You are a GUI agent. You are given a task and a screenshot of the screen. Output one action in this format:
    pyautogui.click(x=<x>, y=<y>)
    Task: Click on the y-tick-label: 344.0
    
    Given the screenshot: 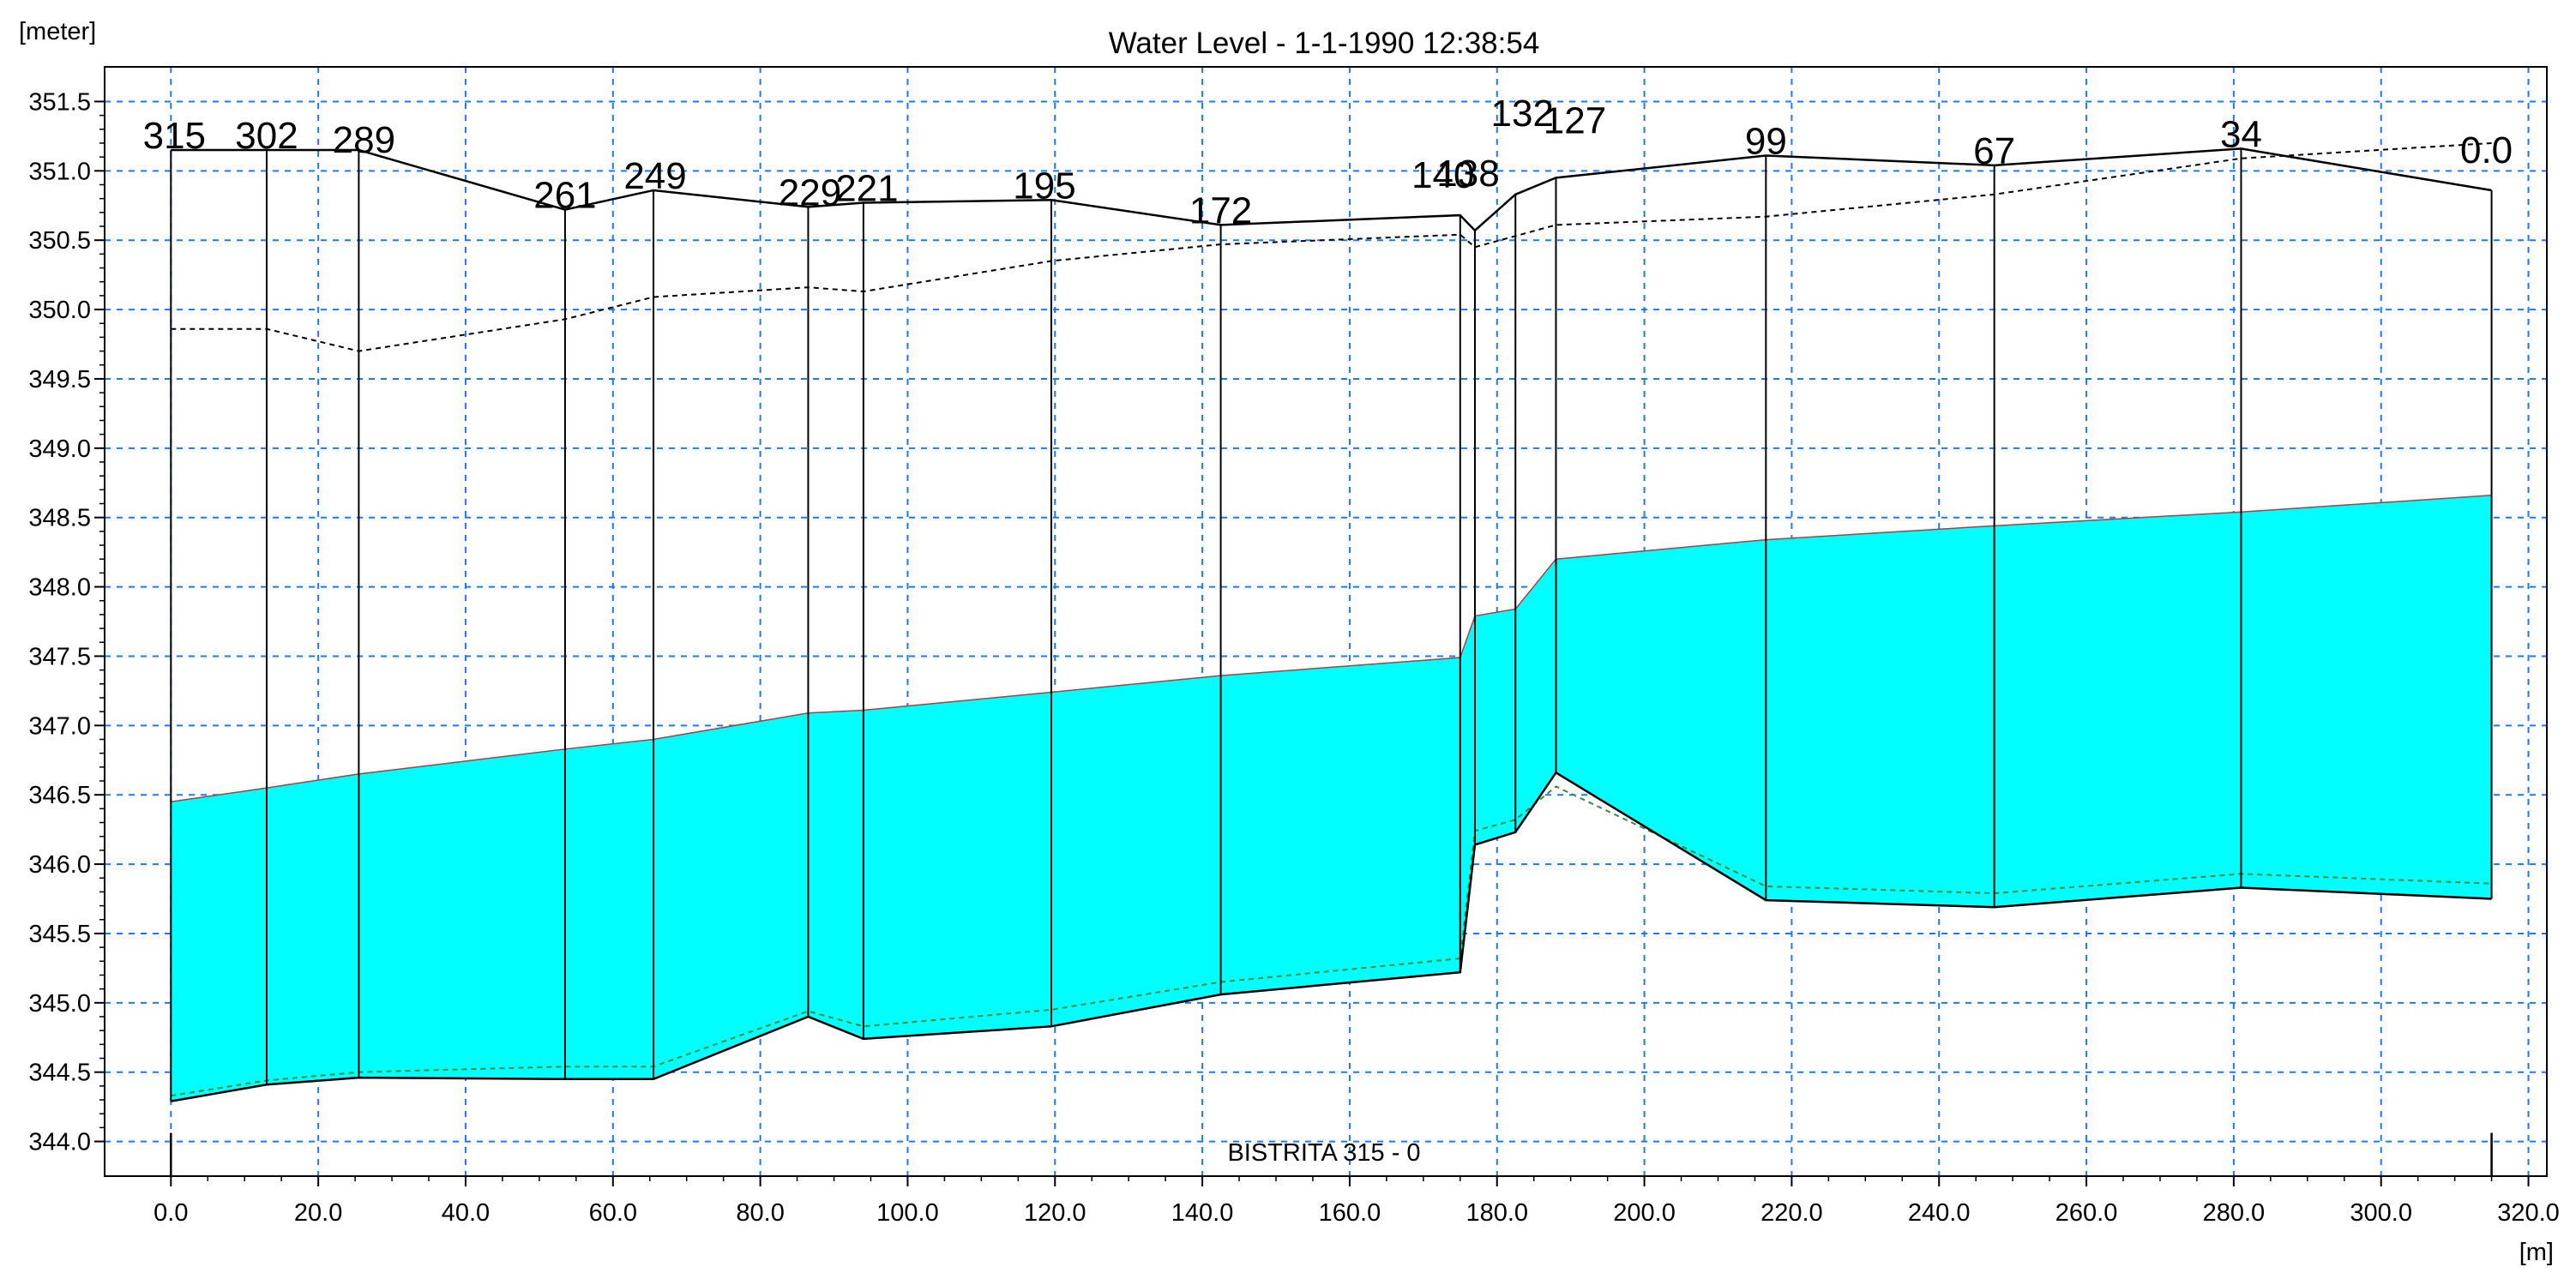 What is the action you would take?
    pyautogui.click(x=59, y=1143)
    